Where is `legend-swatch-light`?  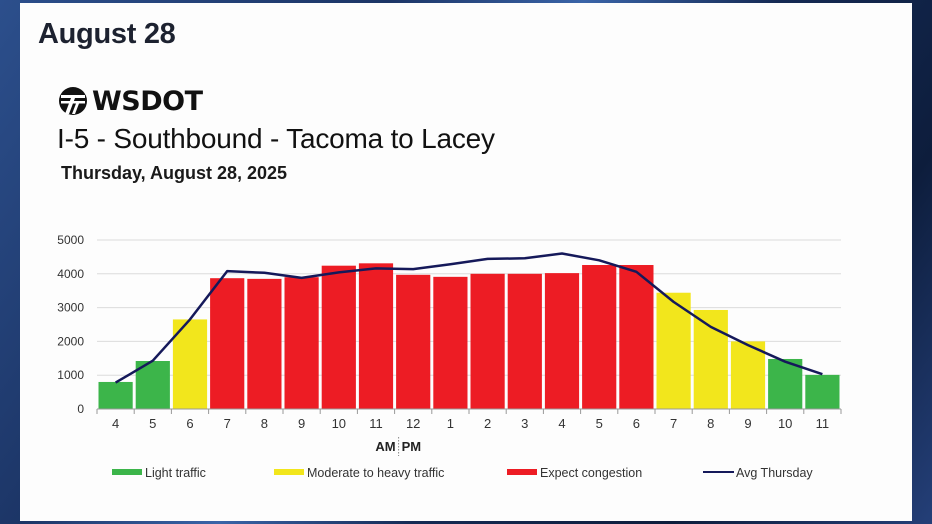 legend-swatch-light is located at coordinates (127, 472).